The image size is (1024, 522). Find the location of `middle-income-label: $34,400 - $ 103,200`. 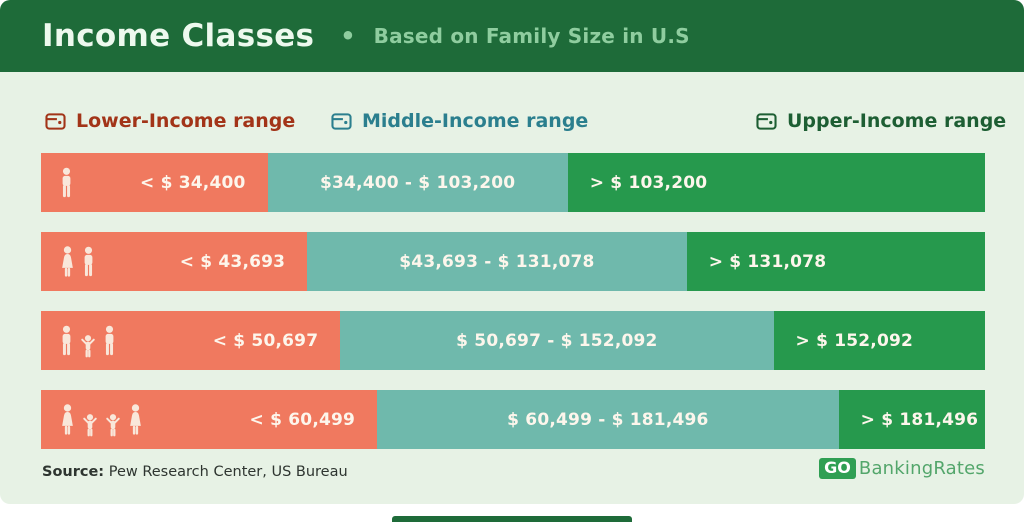

middle-income-label: $34,400 - $ 103,200 is located at coordinates (417, 182).